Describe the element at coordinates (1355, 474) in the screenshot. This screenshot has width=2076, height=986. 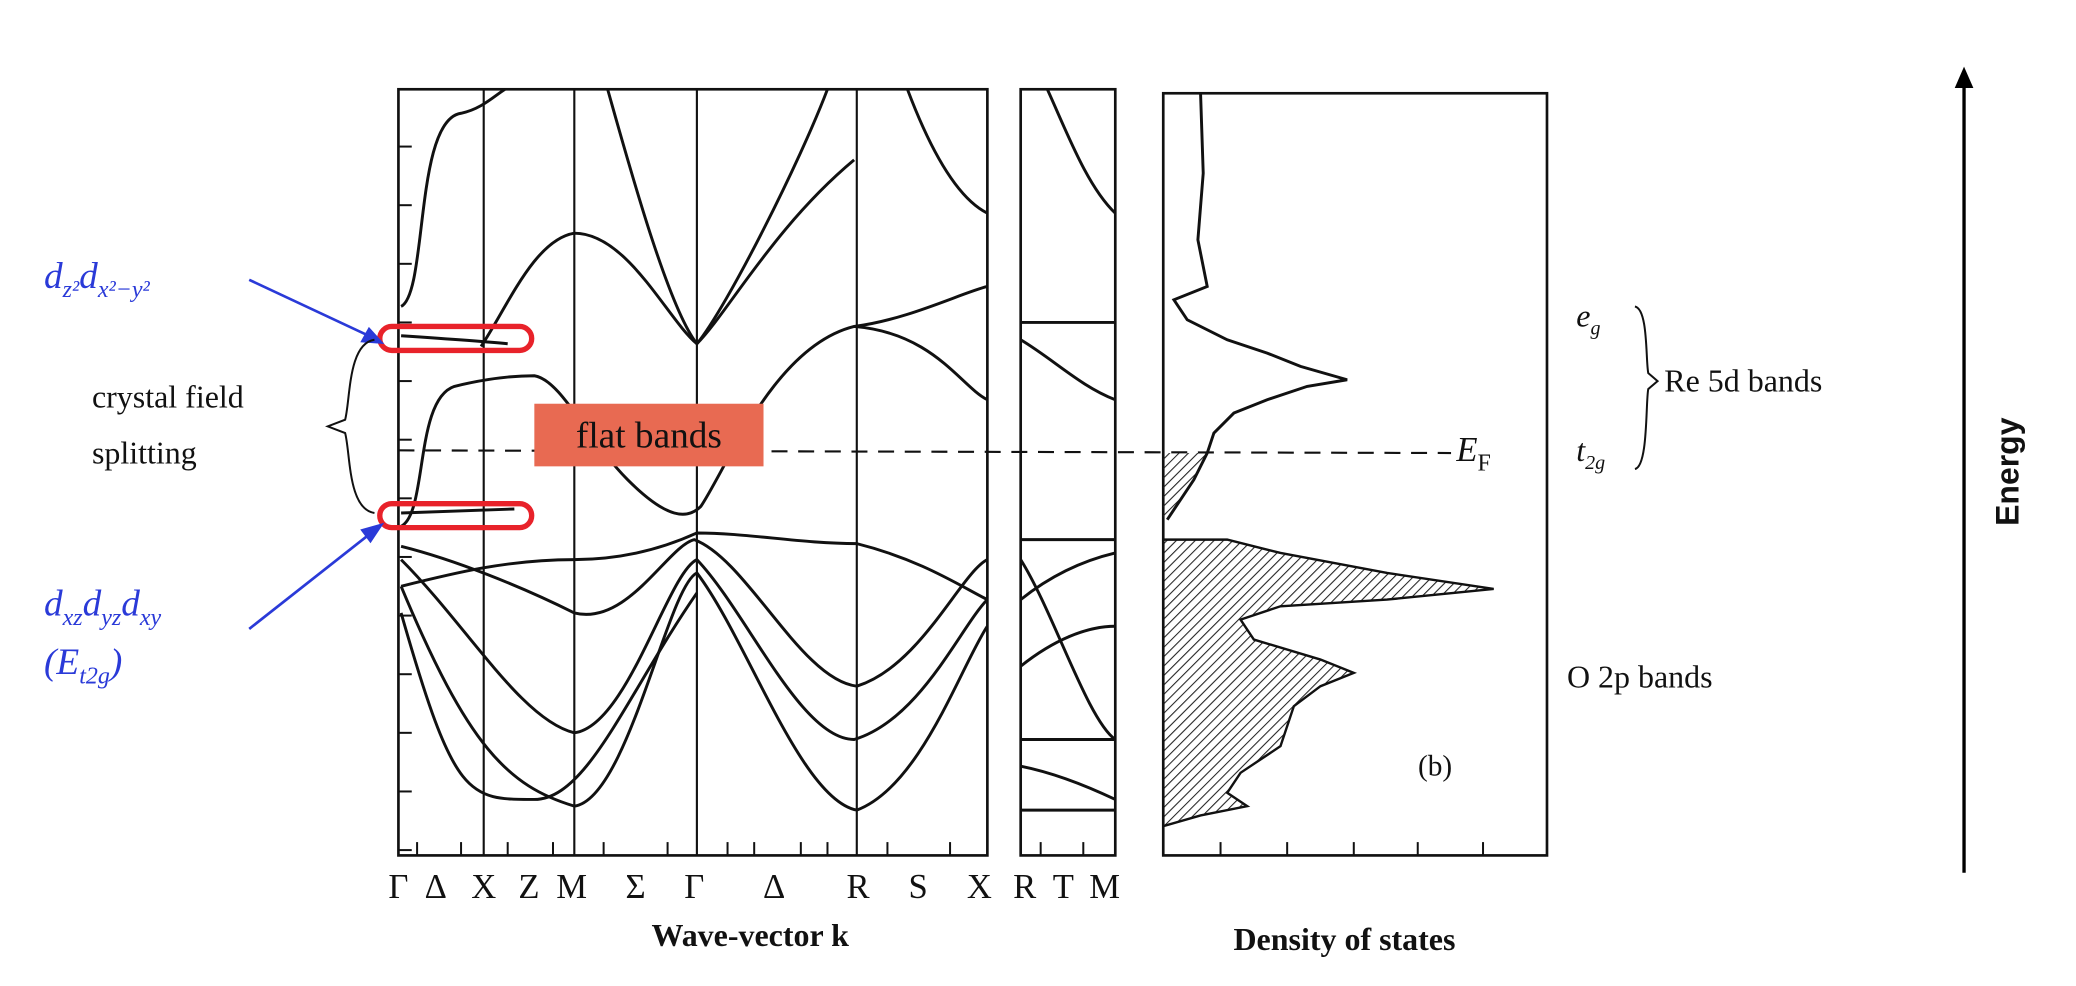
I see `dos-panel` at that location.